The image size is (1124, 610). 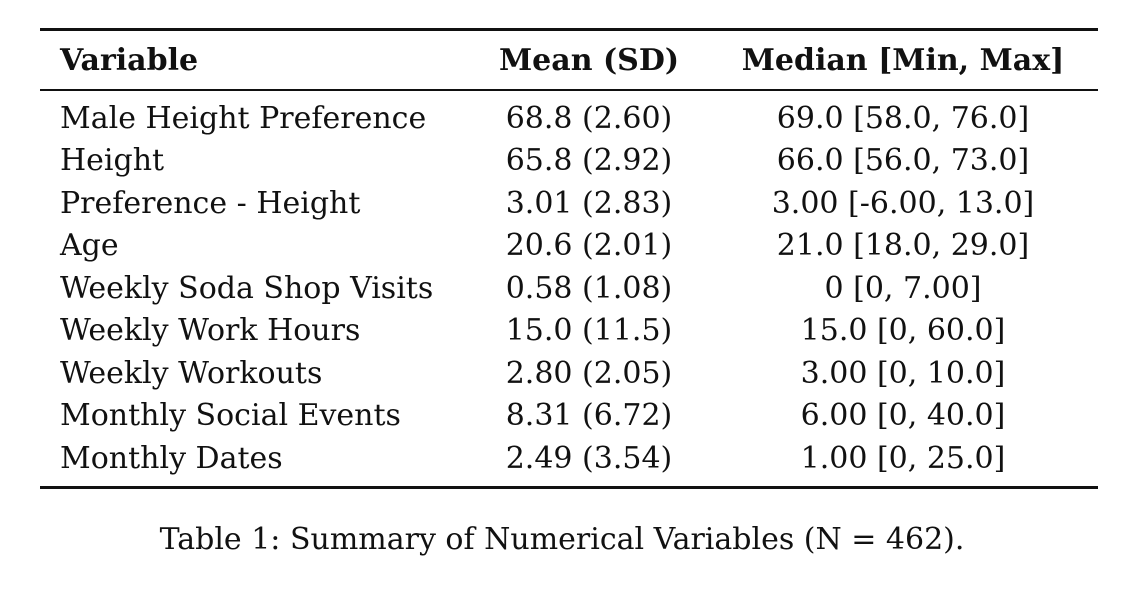 I want to click on cell-variable: Monthly Dates, so click(x=171, y=458).